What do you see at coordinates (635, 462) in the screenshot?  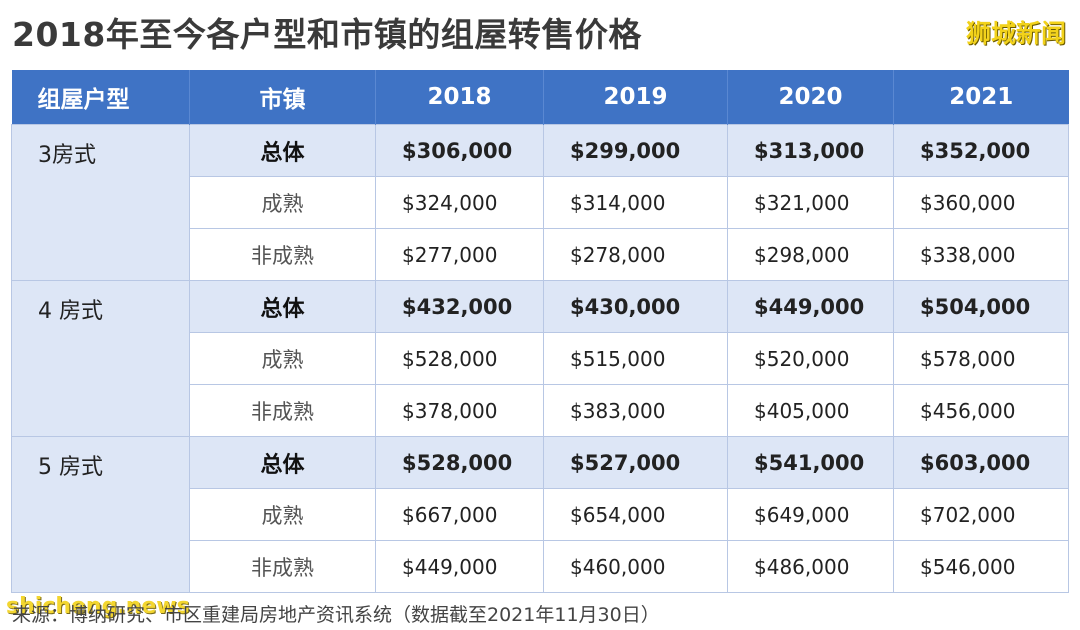 I see `price-cell: $527,000` at bounding box center [635, 462].